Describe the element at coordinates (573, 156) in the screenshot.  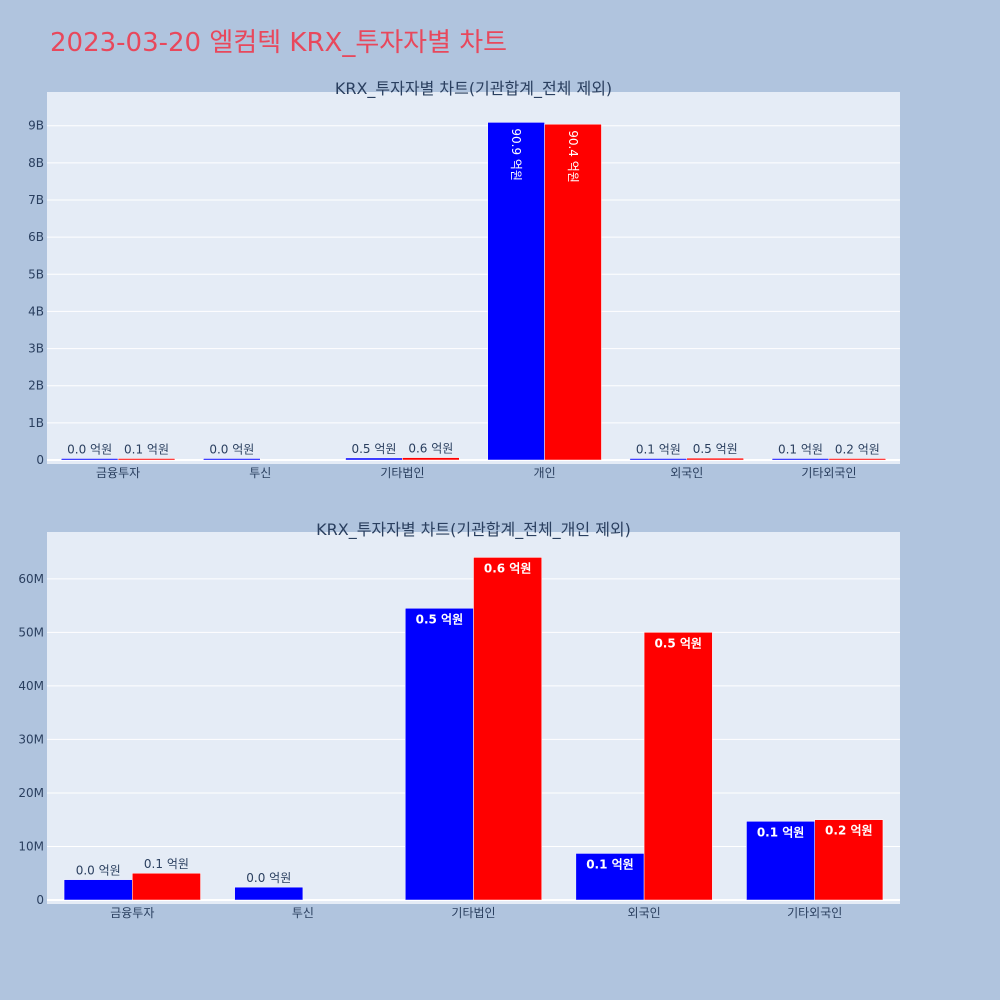
I see `data-label: 90.4 억원` at that location.